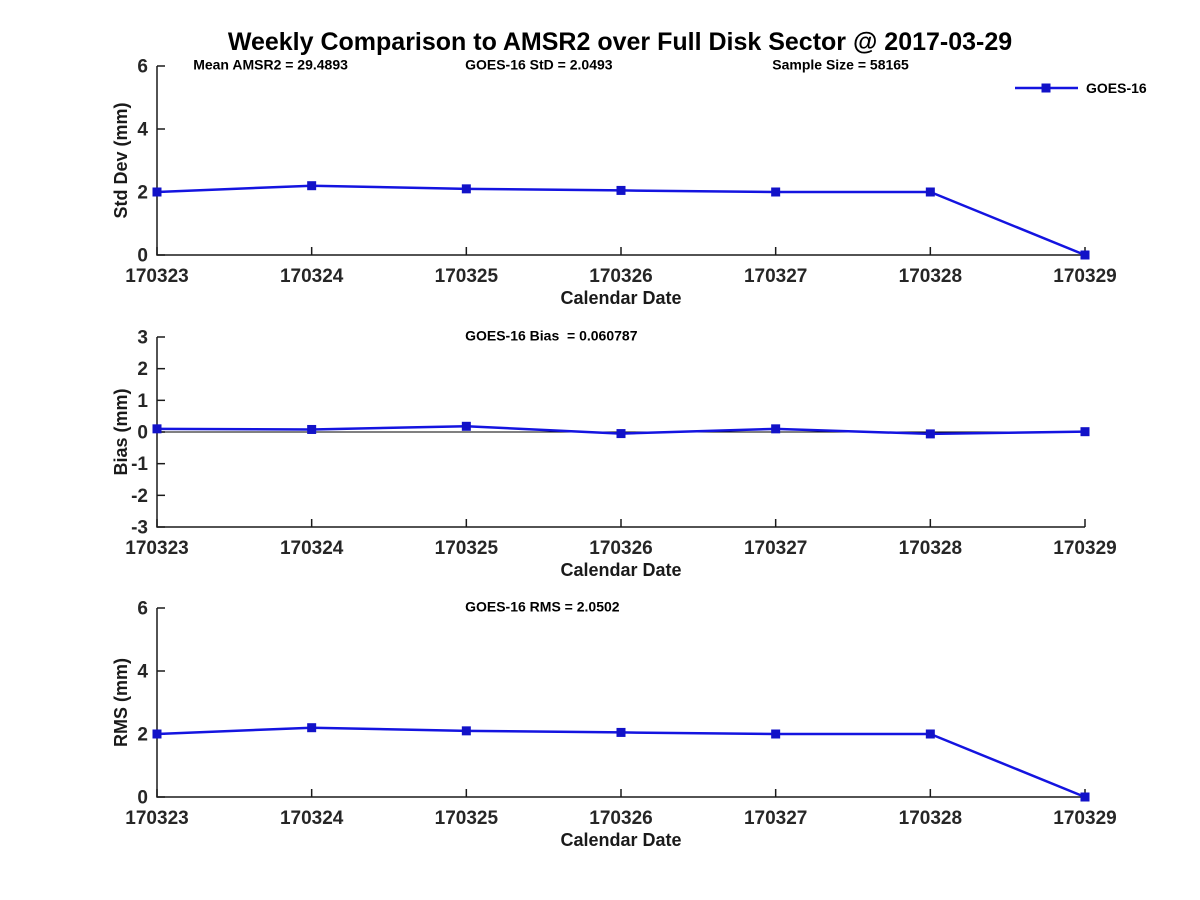 The height and width of the screenshot is (900, 1200). I want to click on y-tick-label: -1, so click(139, 464).